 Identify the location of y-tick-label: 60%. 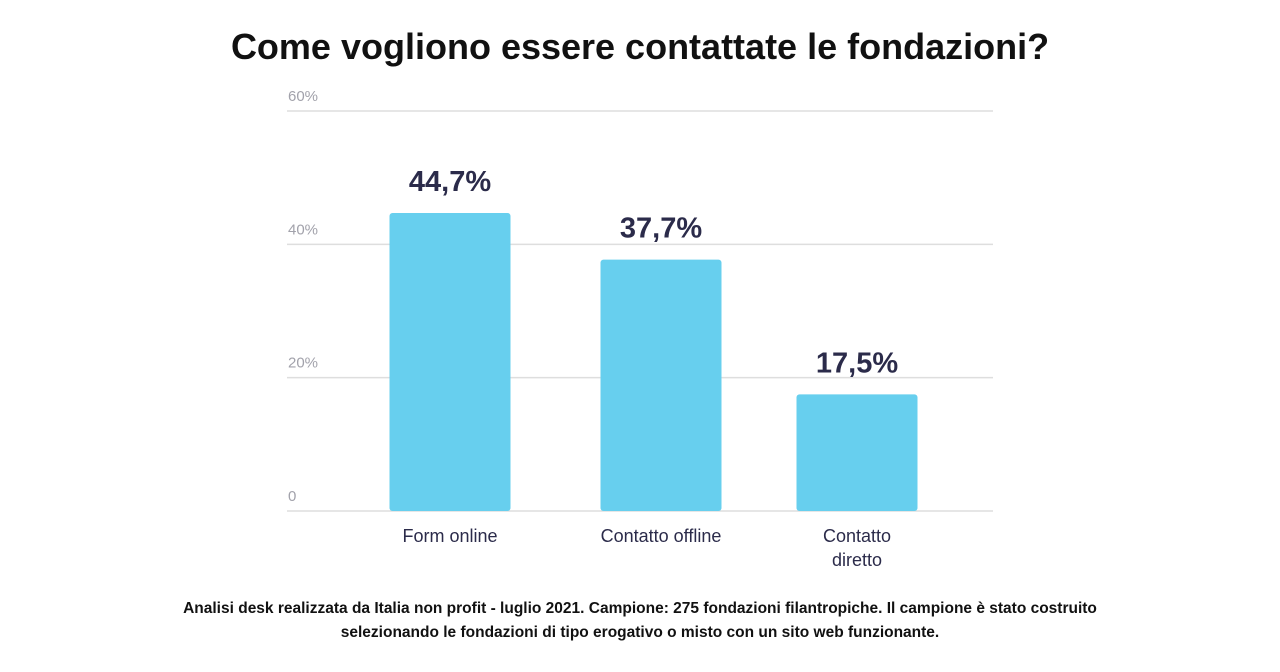
(303, 96).